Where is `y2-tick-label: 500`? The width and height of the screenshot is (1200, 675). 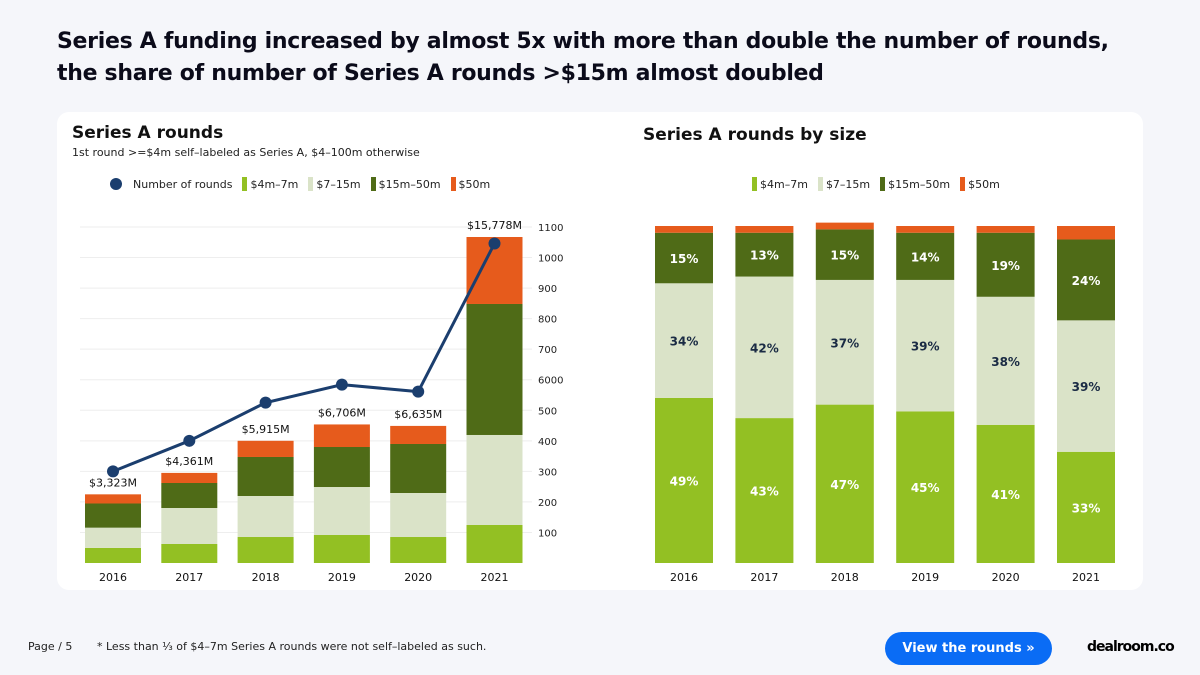 y2-tick-label: 500 is located at coordinates (547, 411).